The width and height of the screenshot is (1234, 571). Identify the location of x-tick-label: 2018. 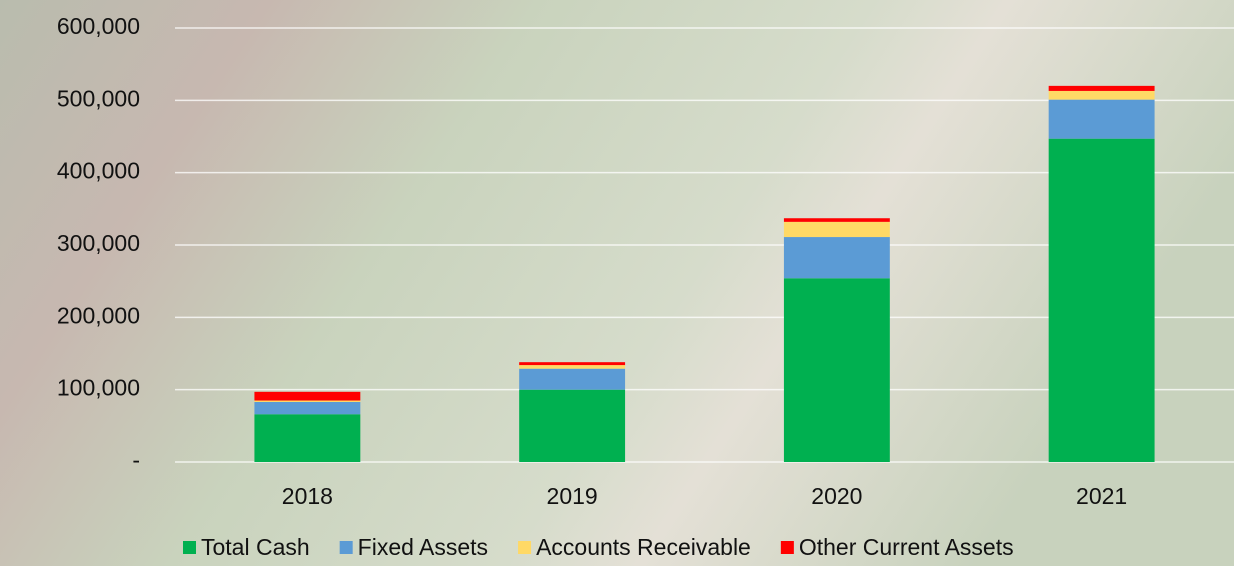
(307, 496).